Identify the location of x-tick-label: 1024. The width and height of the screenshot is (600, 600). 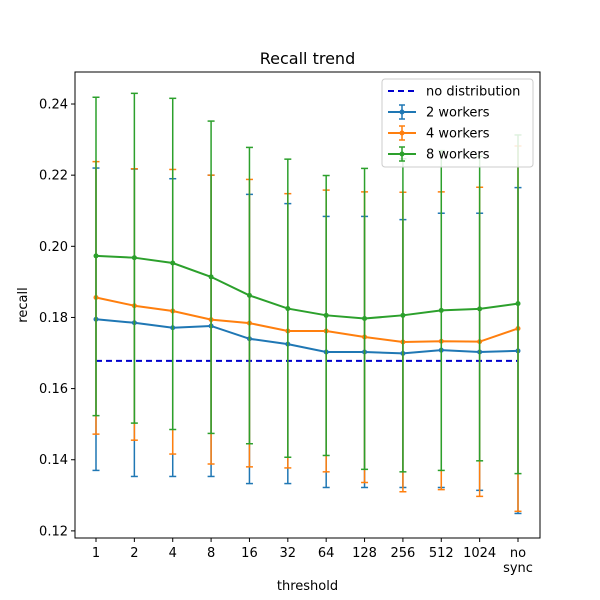
(479, 553).